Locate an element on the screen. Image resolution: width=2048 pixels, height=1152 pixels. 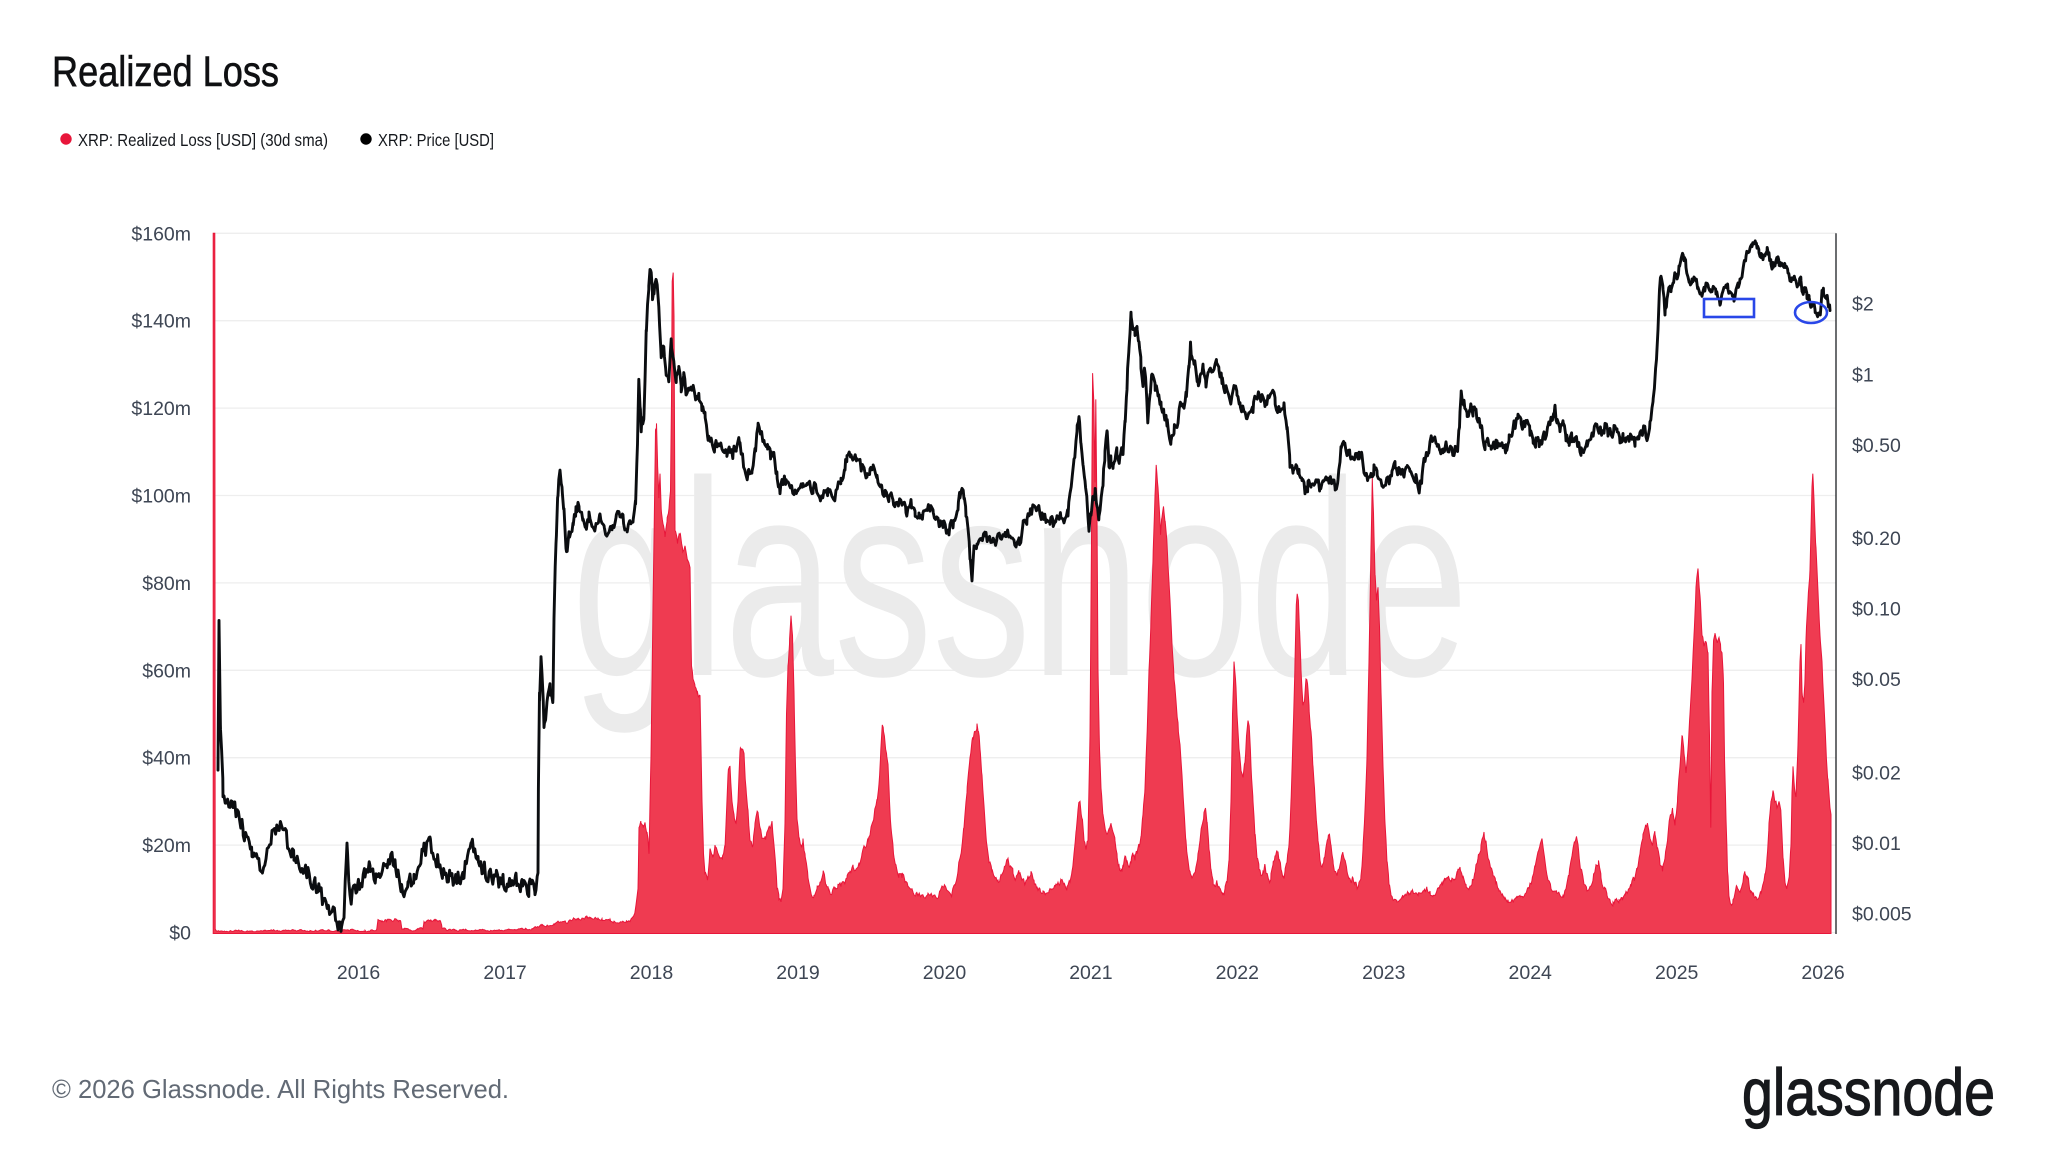
svg-text: $80m is located at coordinates (166, 584).